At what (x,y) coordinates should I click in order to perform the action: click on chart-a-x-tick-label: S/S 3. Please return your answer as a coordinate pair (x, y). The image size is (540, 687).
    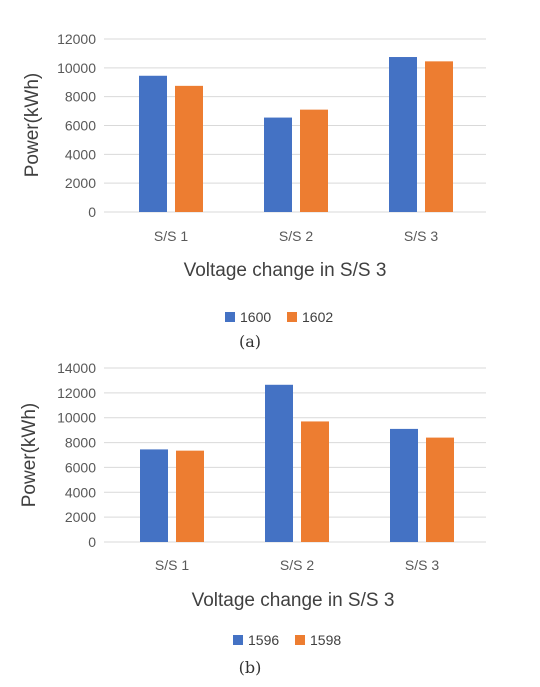
    Looking at the image, I should click on (421, 236).